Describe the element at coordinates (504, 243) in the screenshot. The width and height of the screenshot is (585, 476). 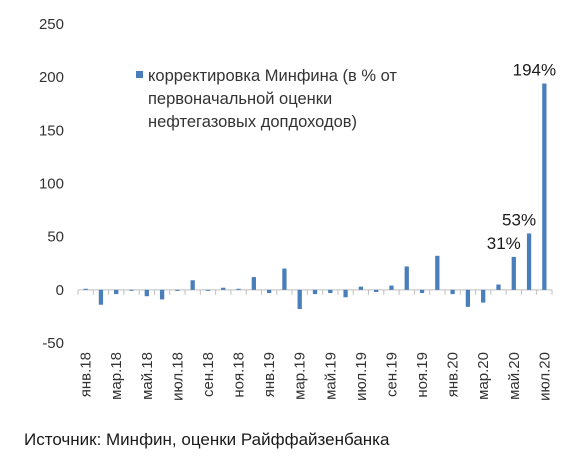
I see `data-label: 31%` at that location.